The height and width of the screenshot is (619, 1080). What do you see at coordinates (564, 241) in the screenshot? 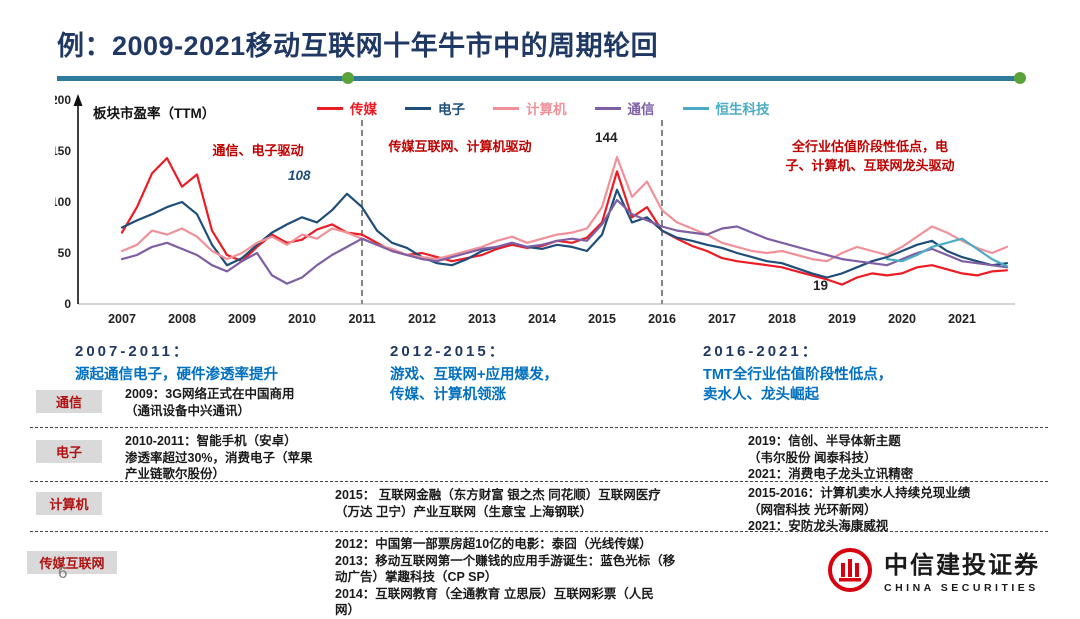
I see `series-line-通信` at bounding box center [564, 241].